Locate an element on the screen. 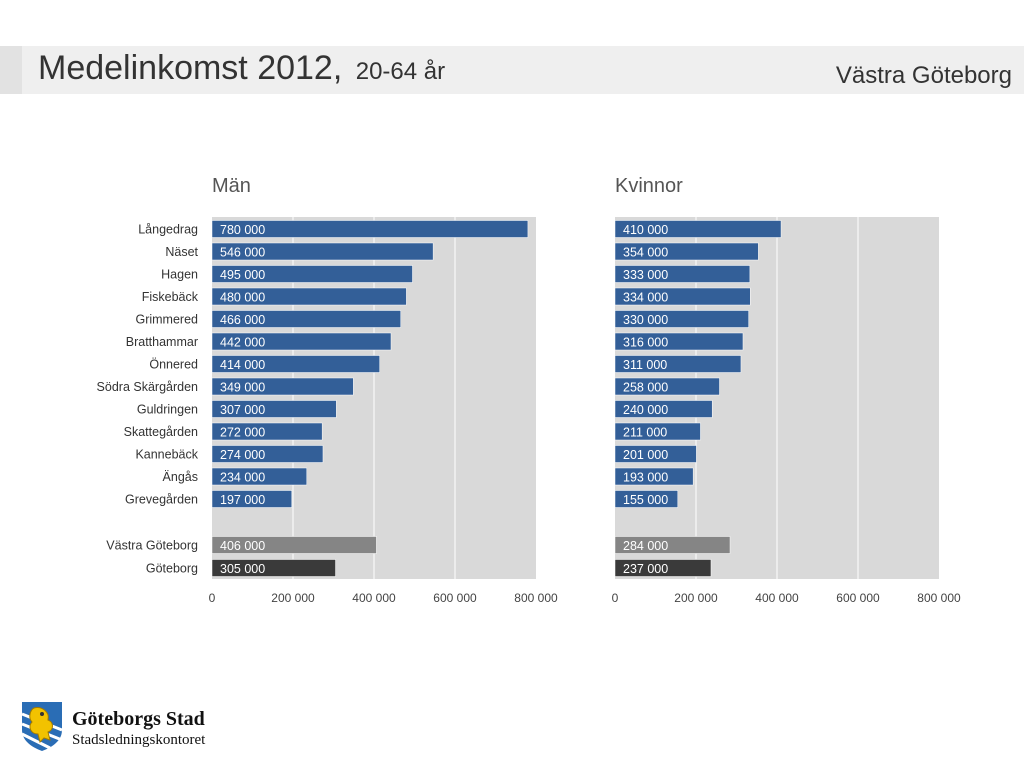  data-label: 234 000 is located at coordinates (242, 478).